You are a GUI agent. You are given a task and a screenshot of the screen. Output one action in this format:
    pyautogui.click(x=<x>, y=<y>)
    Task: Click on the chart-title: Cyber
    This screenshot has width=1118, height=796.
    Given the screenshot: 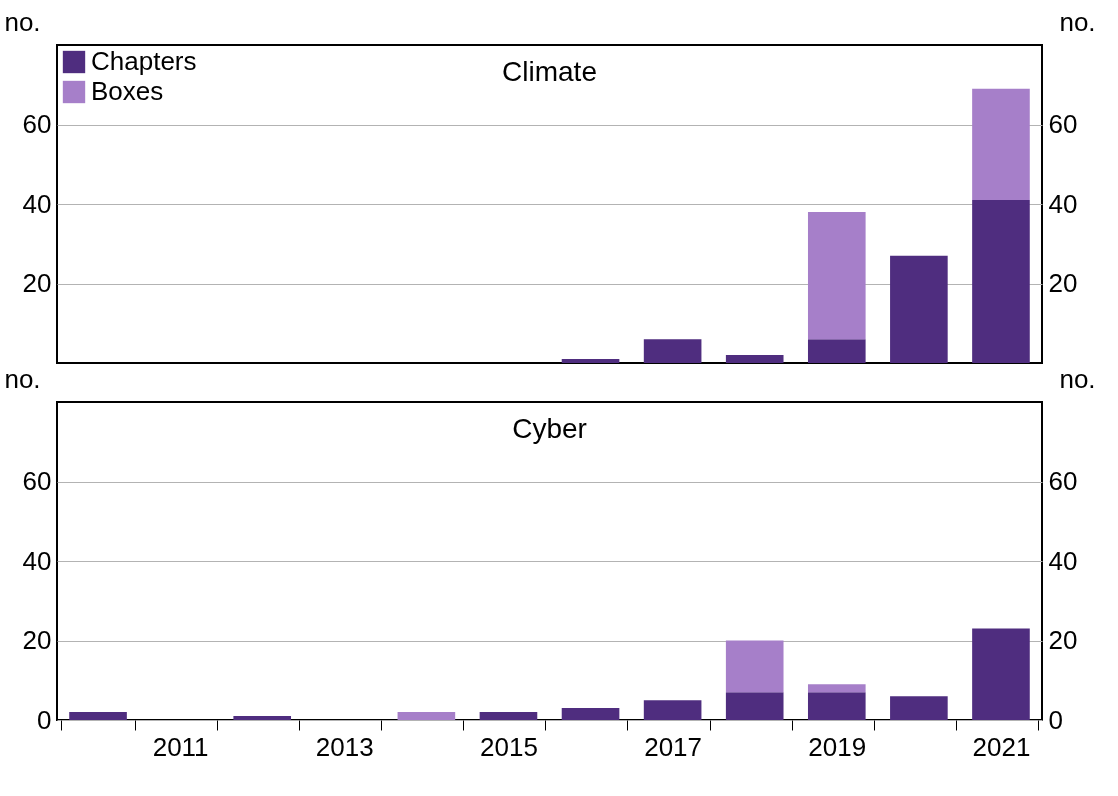 What is the action you would take?
    pyautogui.click(x=549, y=428)
    